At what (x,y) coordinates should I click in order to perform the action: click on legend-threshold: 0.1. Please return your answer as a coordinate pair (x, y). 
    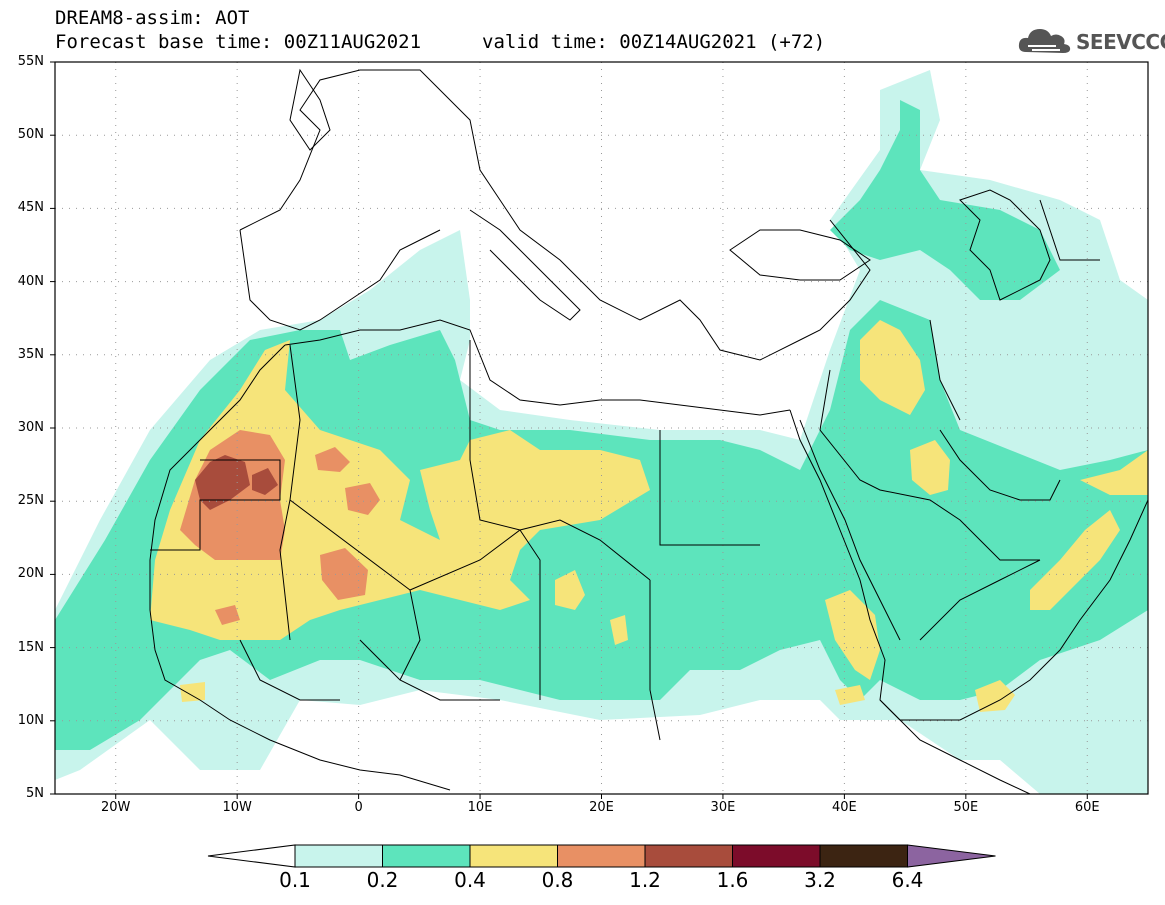
    Looking at the image, I should click on (295, 880).